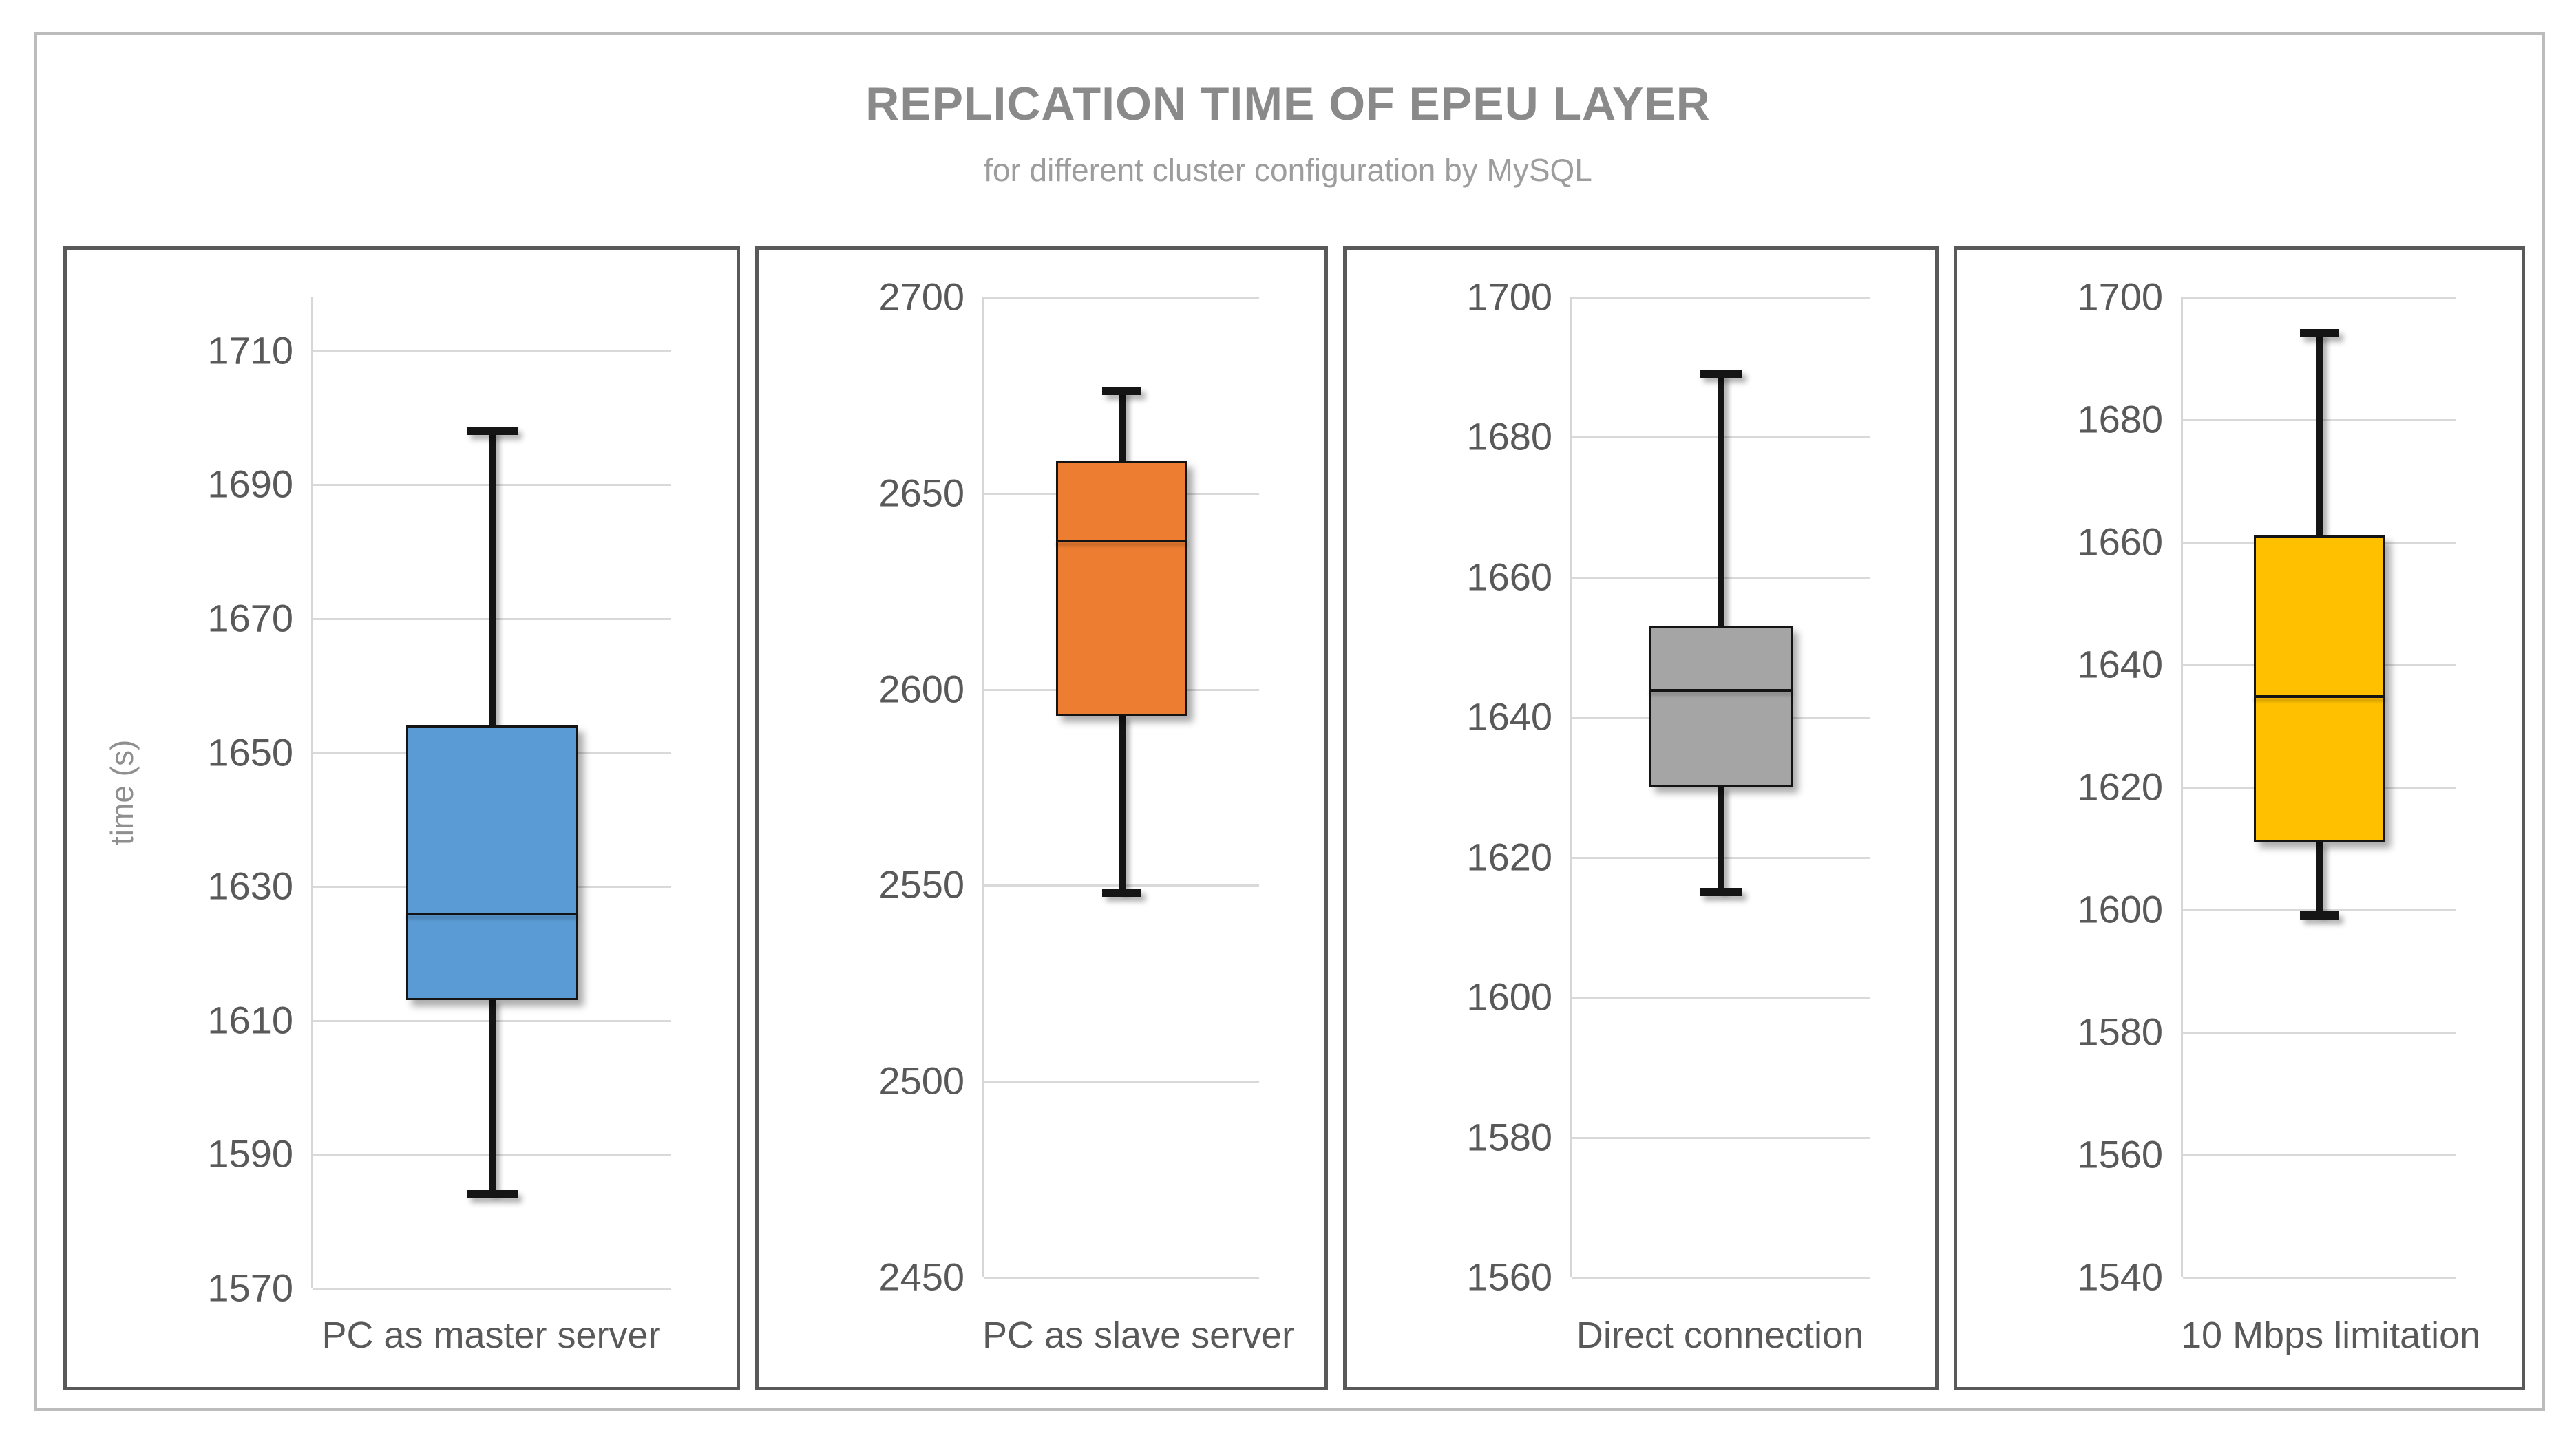  What do you see at coordinates (2331, 1335) in the screenshot?
I see `category-label: 10 Mbps limitation` at bounding box center [2331, 1335].